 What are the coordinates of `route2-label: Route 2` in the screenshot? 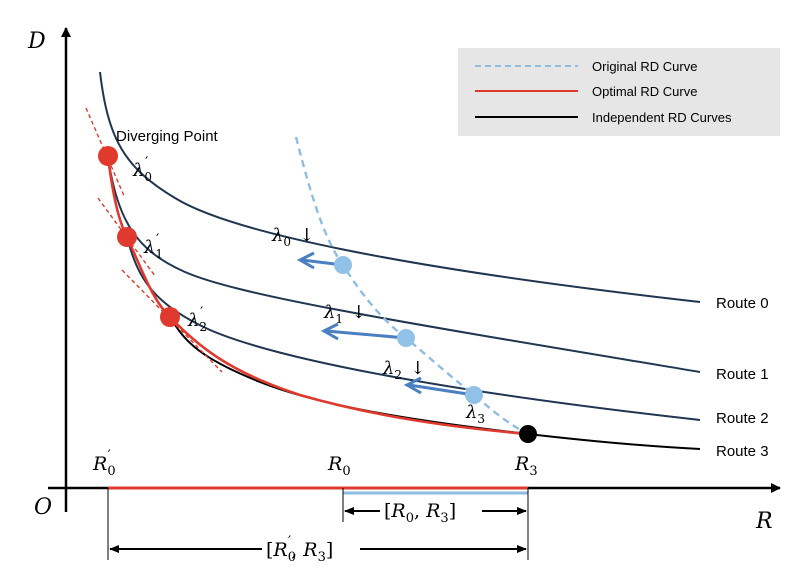 It's located at (742, 418).